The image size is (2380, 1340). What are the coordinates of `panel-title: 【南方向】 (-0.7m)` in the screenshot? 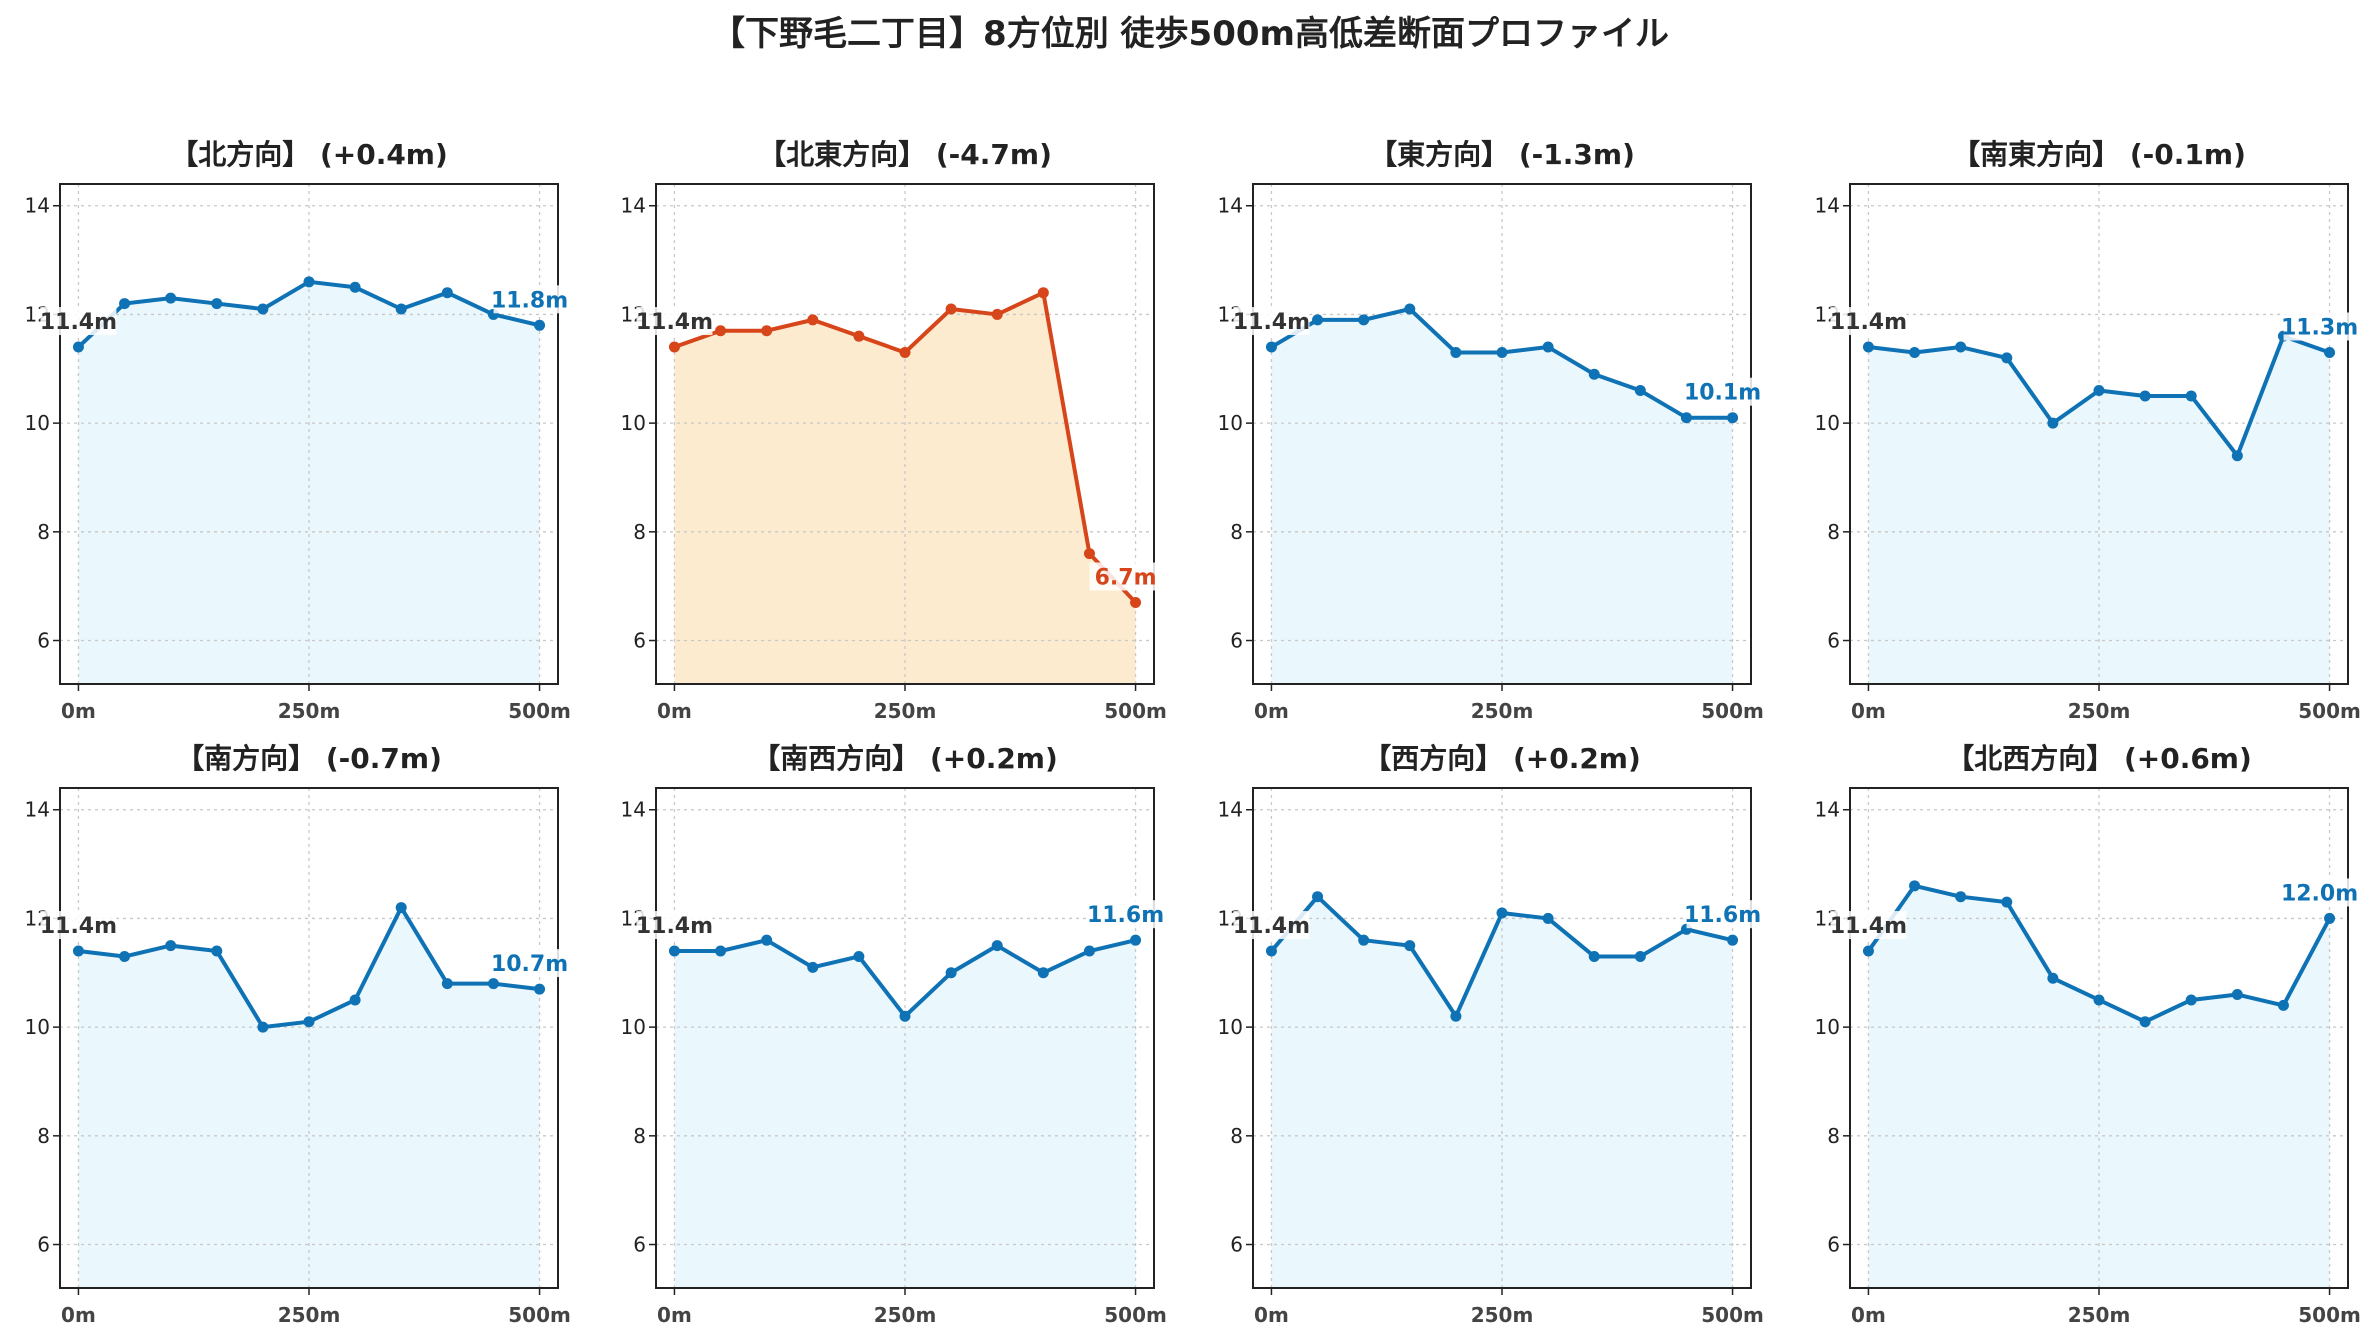 It's located at (309, 758).